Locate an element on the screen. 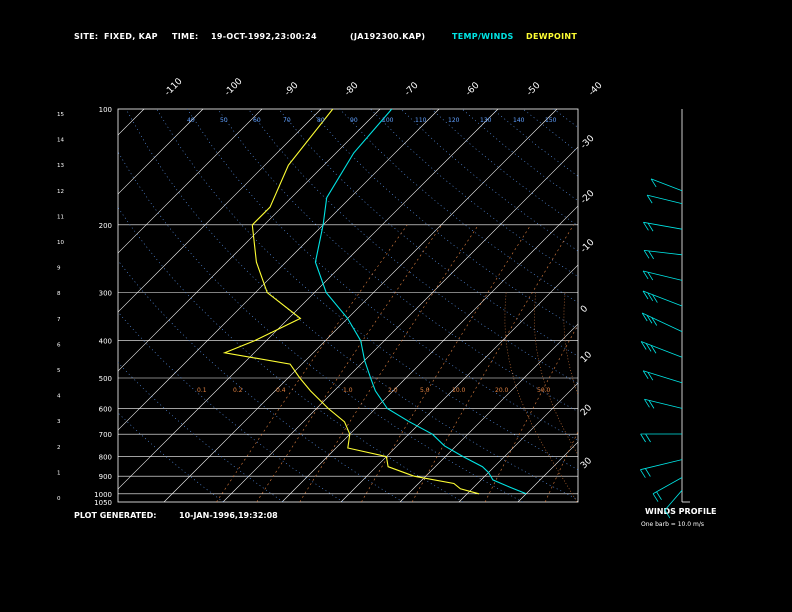  height-tick-label: 3 is located at coordinates (59, 422).